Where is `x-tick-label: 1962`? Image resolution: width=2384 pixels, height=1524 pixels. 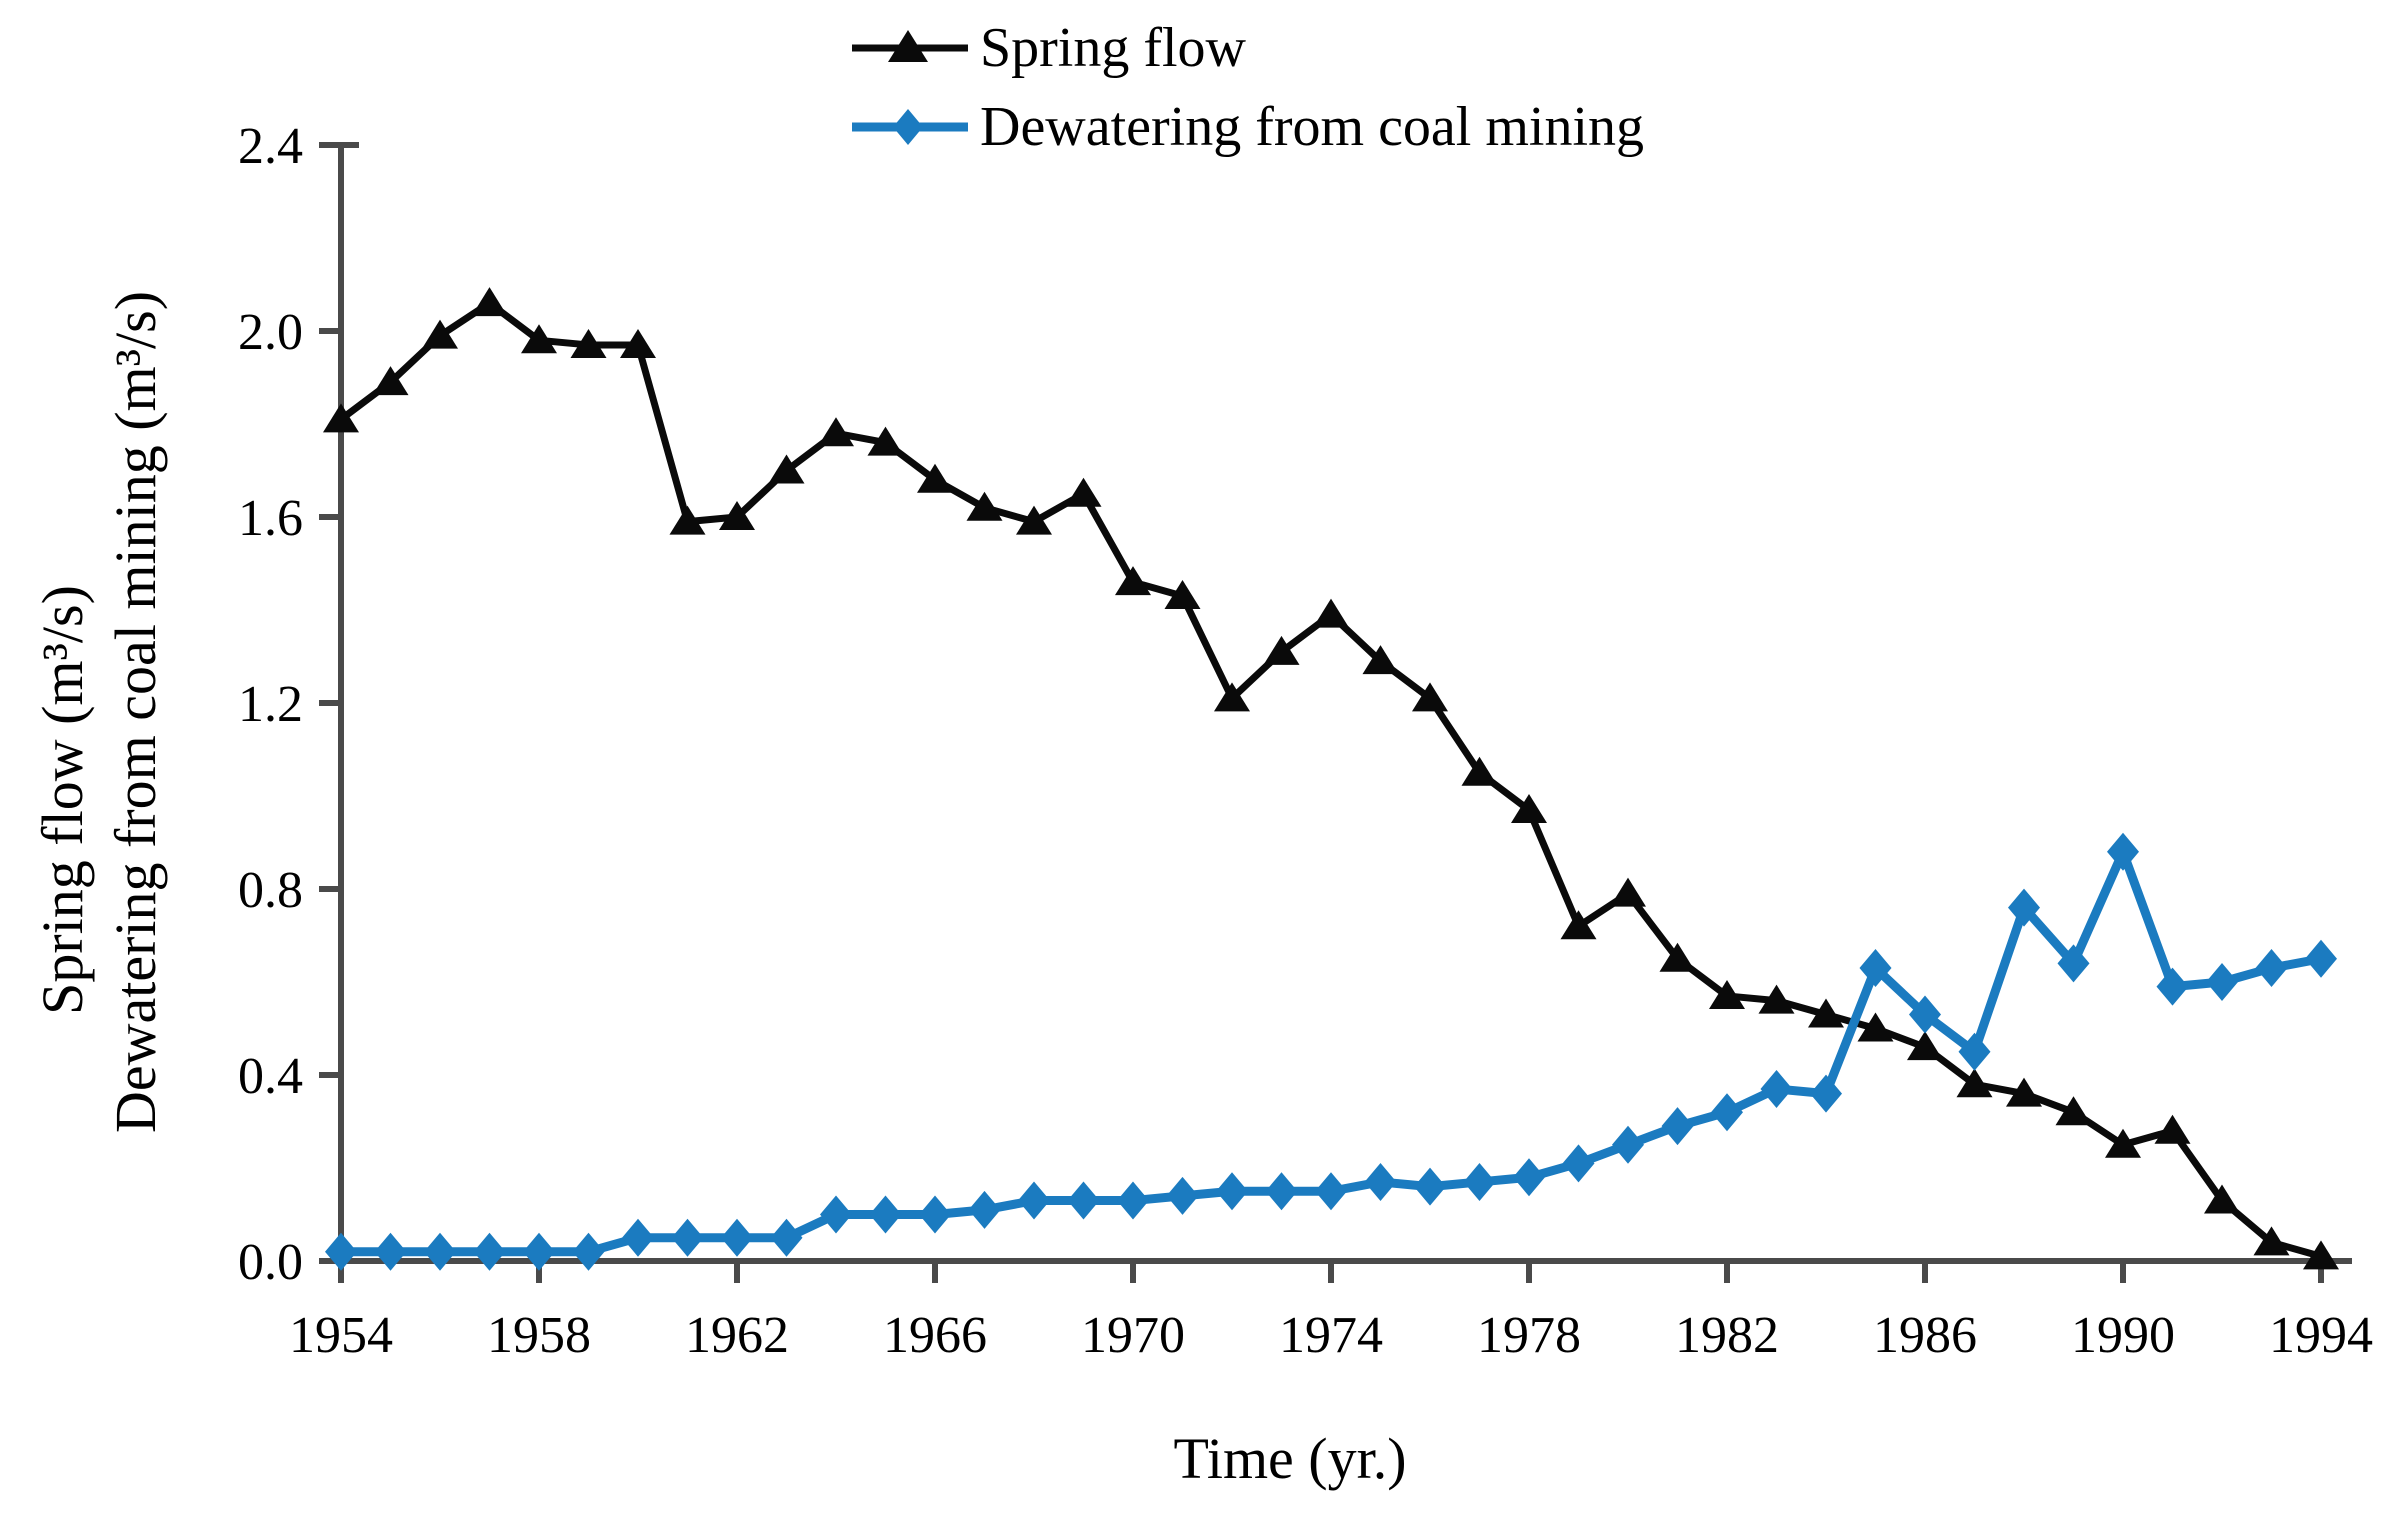 x-tick-label: 1962 is located at coordinates (737, 1335).